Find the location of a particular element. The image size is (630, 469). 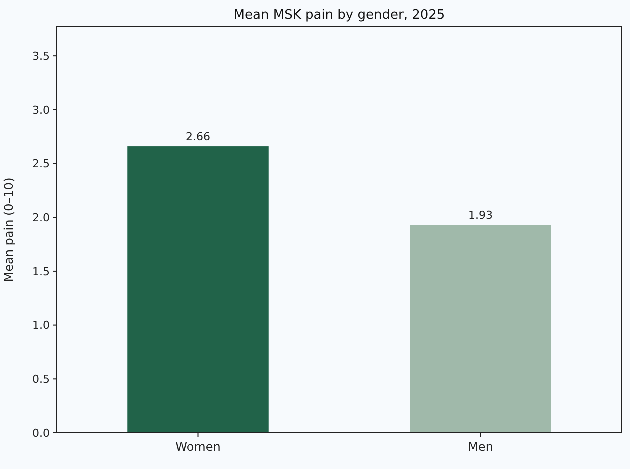

x-tick-label: Women is located at coordinates (198, 447).